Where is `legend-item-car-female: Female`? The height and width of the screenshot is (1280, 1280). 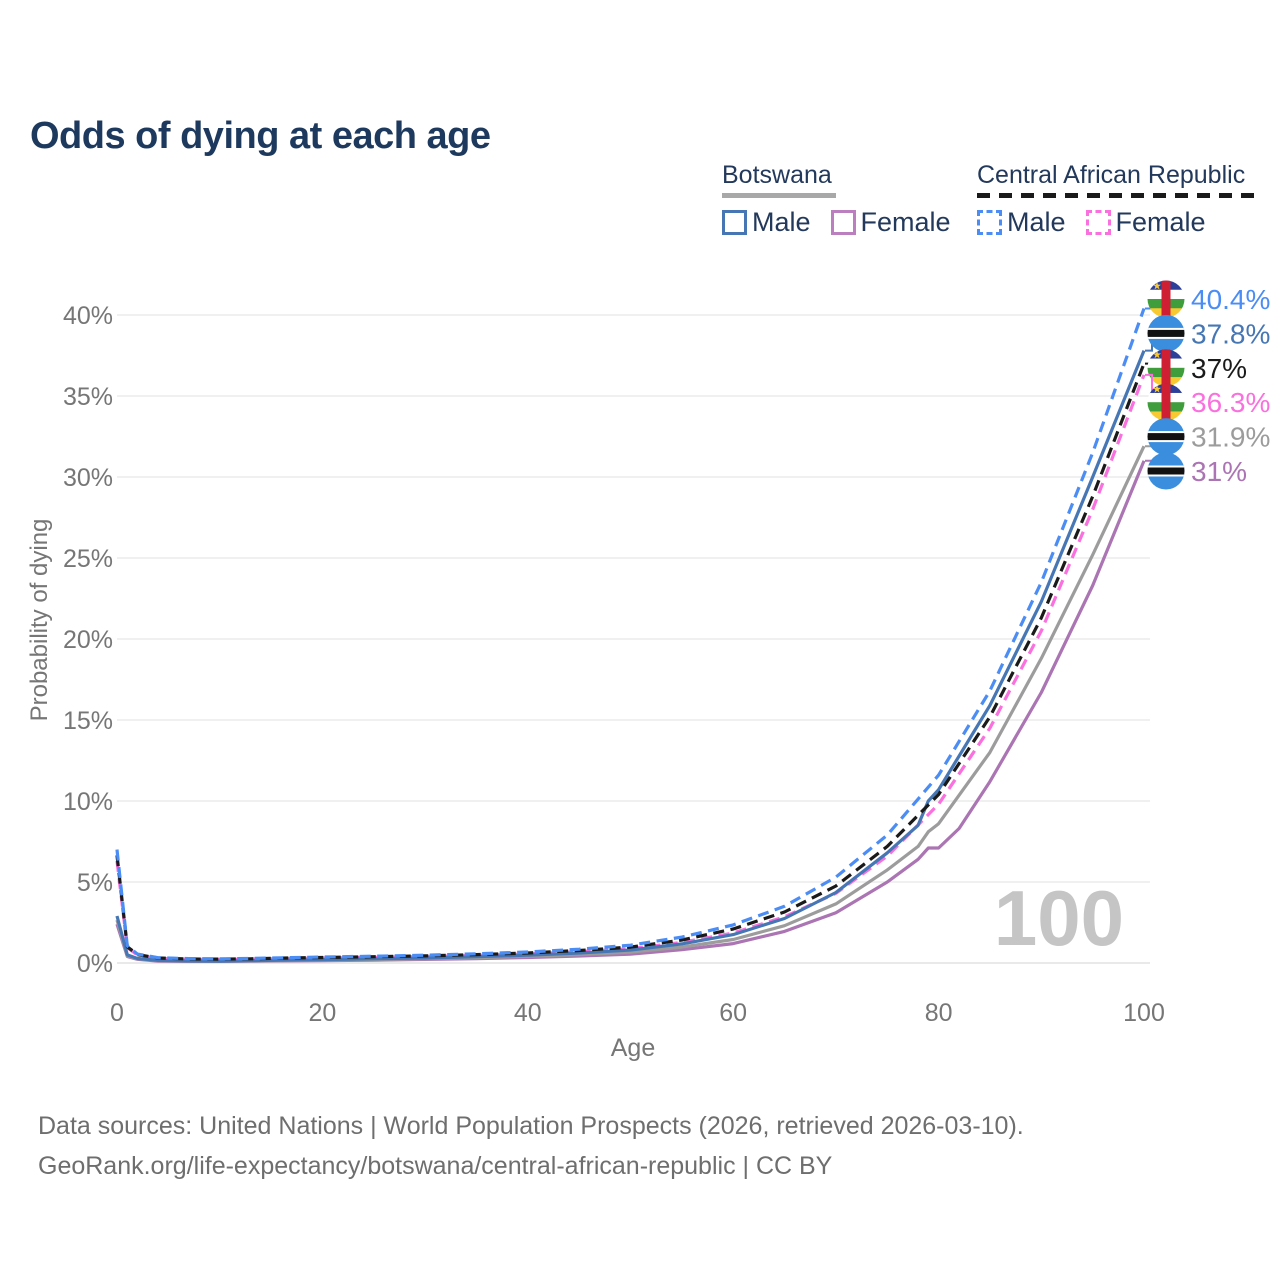
legend-item-car-female: Female is located at coordinates (1145, 222).